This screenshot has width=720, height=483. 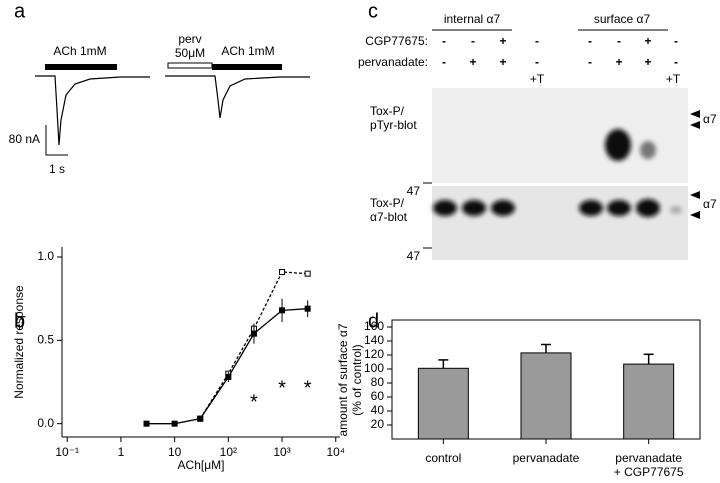 What do you see at coordinates (388, 210) in the screenshot?
I see `blot-label: Tox-P/ α7-blot` at bounding box center [388, 210].